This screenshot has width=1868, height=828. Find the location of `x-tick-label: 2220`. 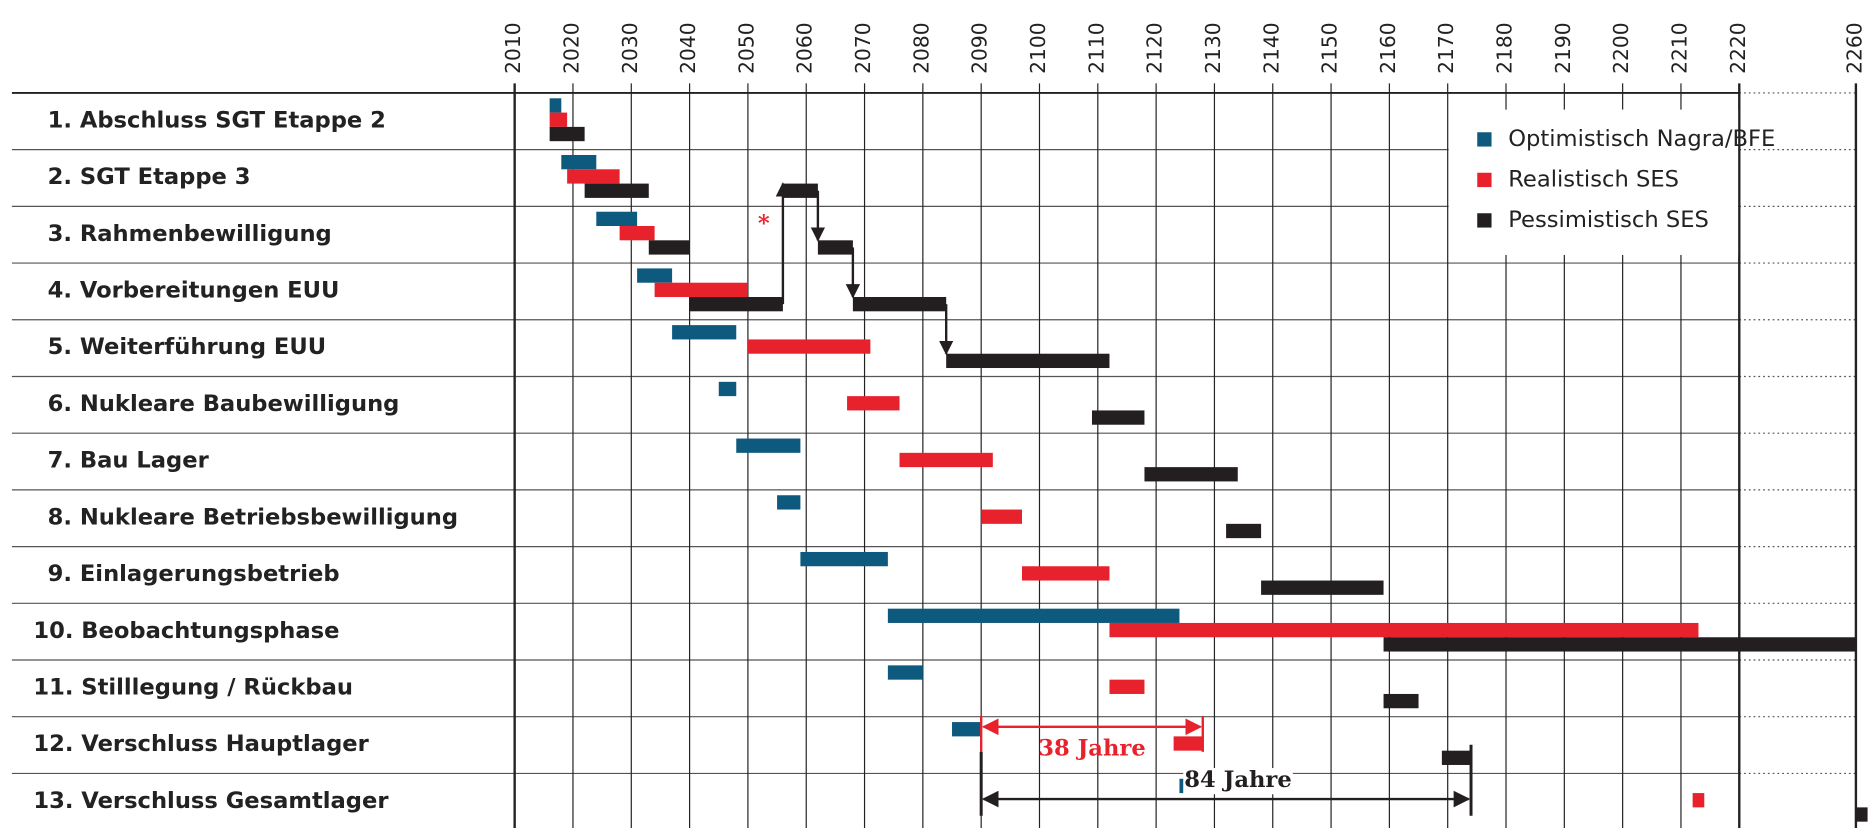

x-tick-label: 2220 is located at coordinates (1738, 48).